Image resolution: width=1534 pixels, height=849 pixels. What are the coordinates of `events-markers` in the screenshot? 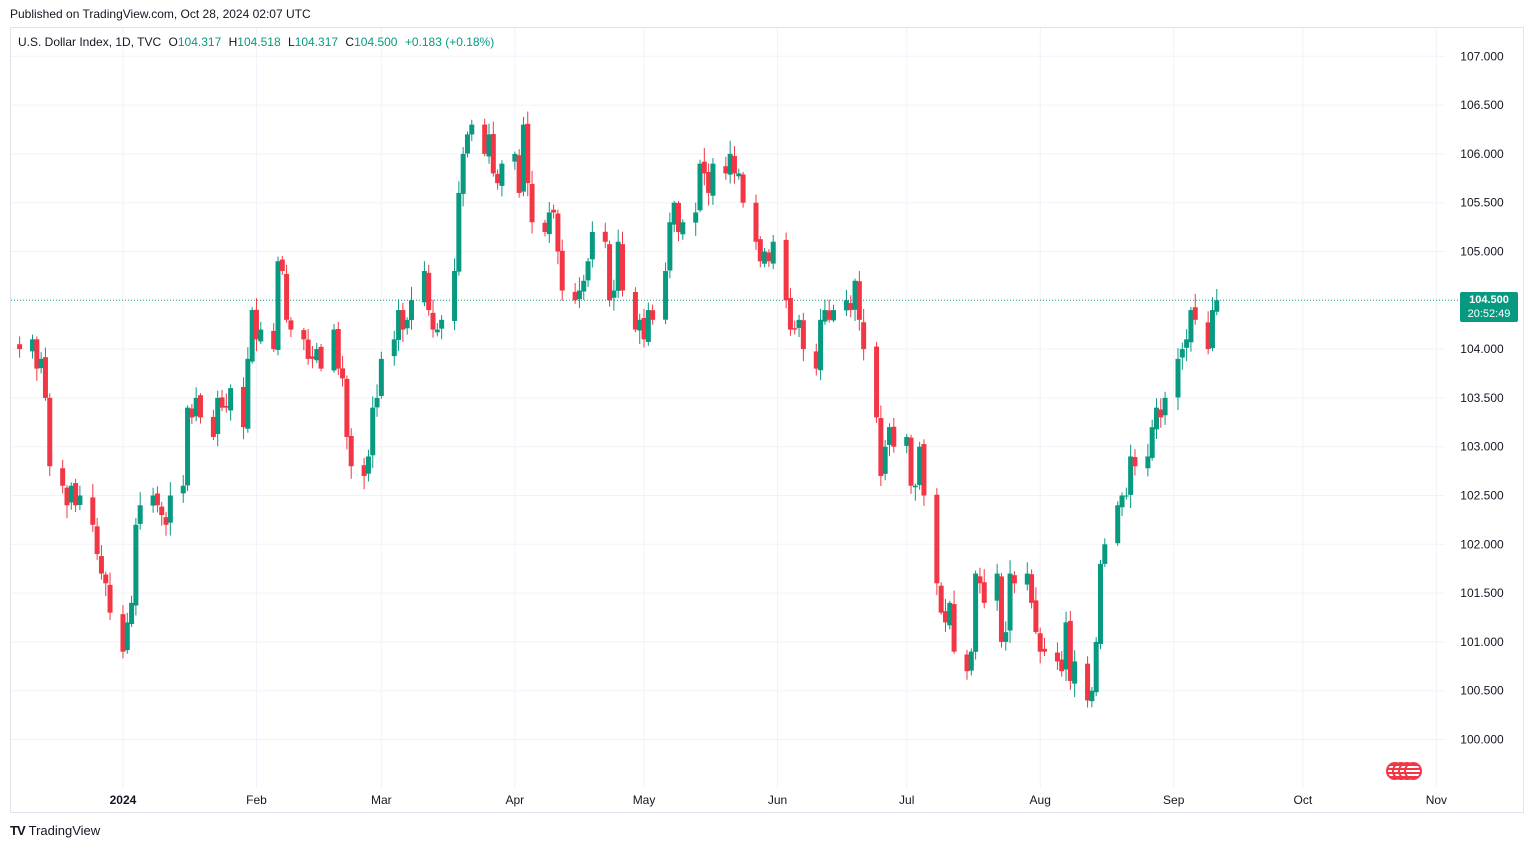 It's located at (1404, 771).